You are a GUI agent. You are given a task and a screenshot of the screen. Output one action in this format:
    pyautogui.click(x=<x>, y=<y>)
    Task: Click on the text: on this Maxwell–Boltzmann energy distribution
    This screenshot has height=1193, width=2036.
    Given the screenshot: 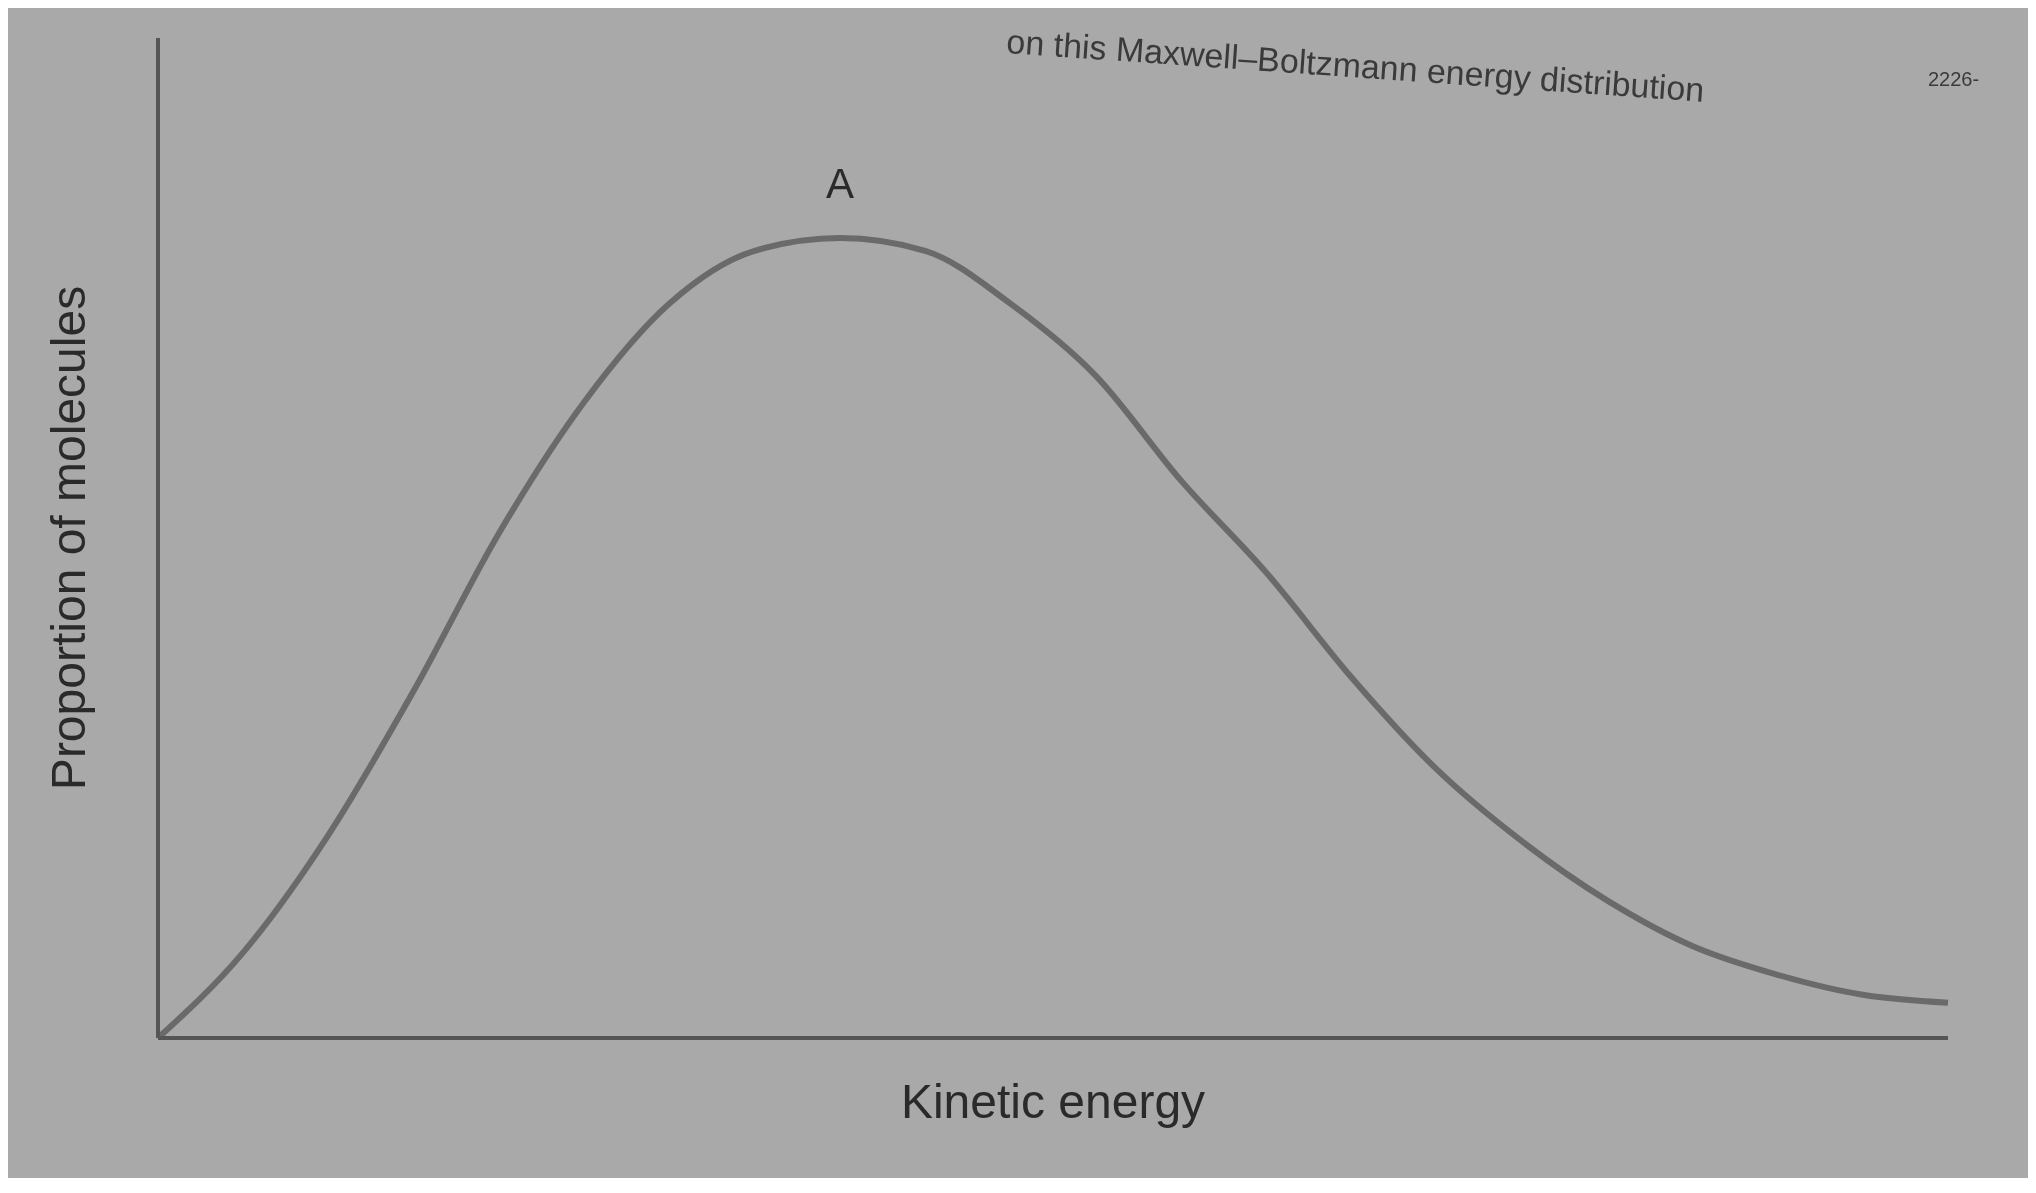 What is the action you would take?
    pyautogui.click(x=1355, y=66)
    